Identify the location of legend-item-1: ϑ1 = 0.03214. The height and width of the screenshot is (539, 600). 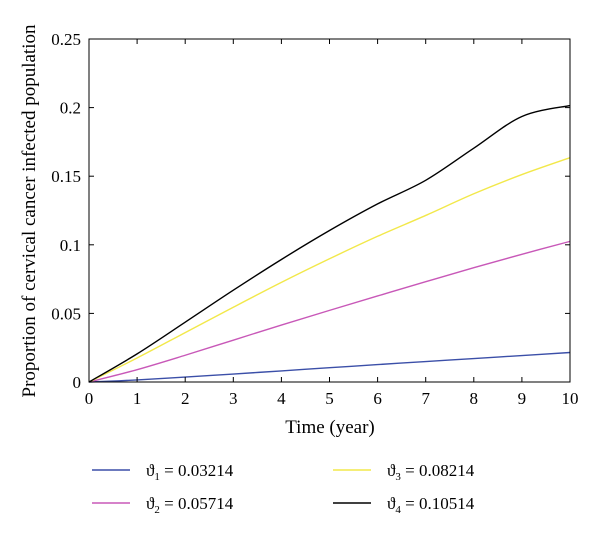
(163, 472).